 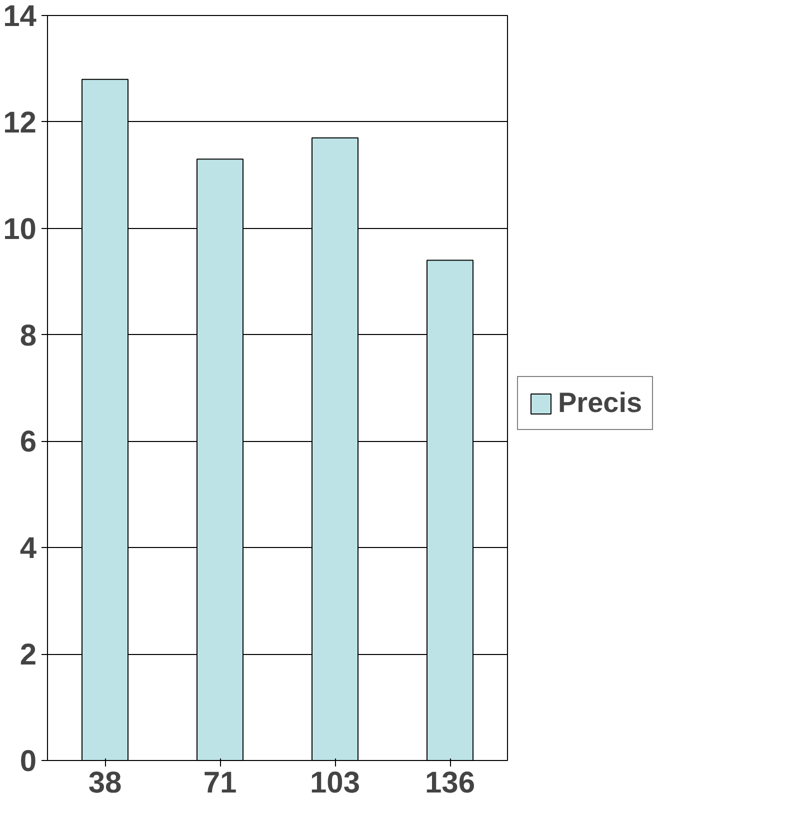 I want to click on x-tick-label: 38, so click(x=105, y=783).